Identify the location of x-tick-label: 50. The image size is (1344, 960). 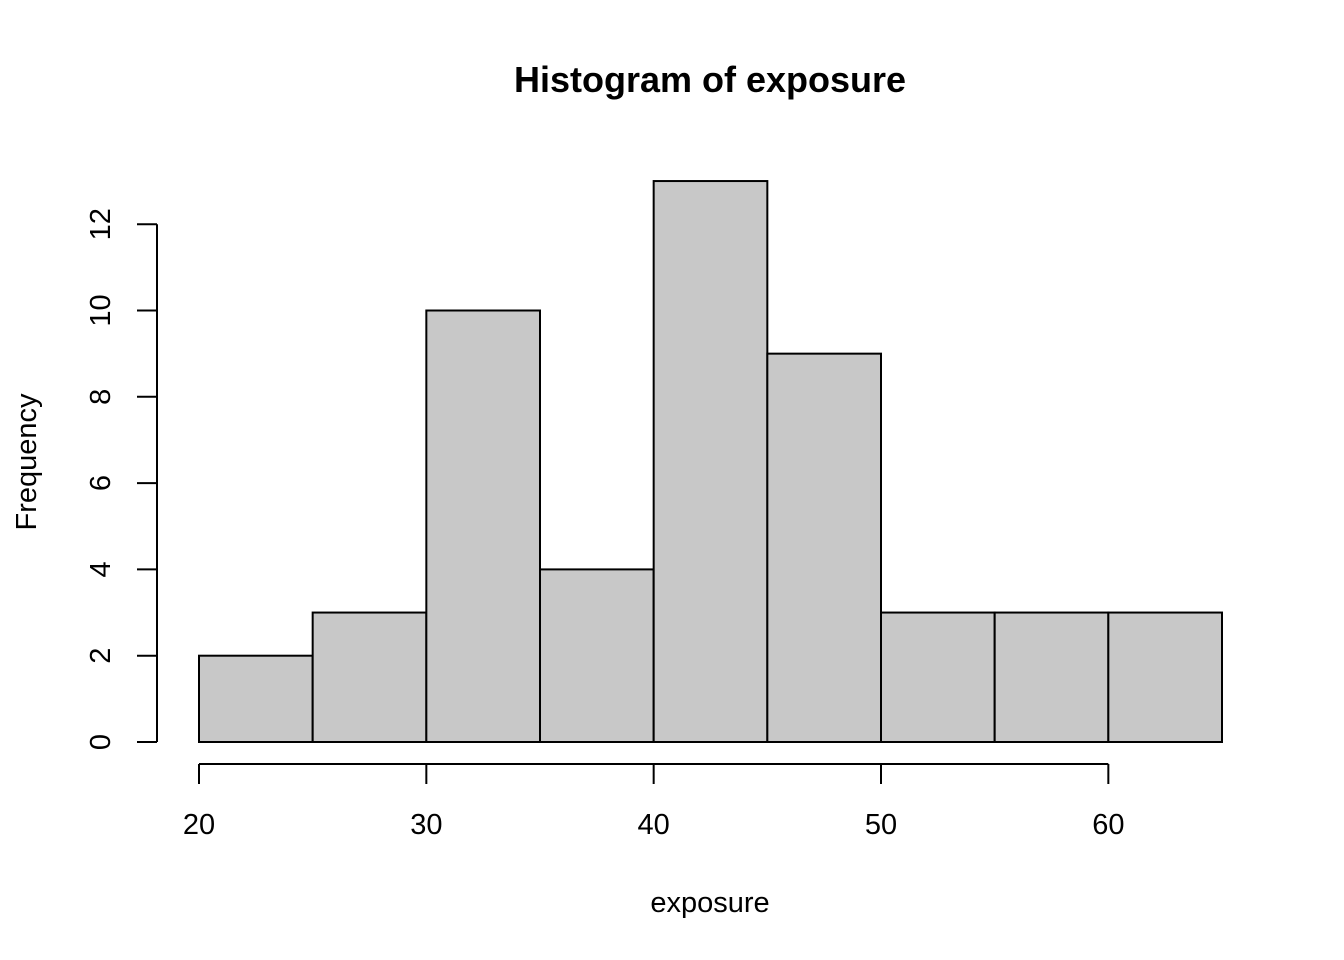
(881, 825).